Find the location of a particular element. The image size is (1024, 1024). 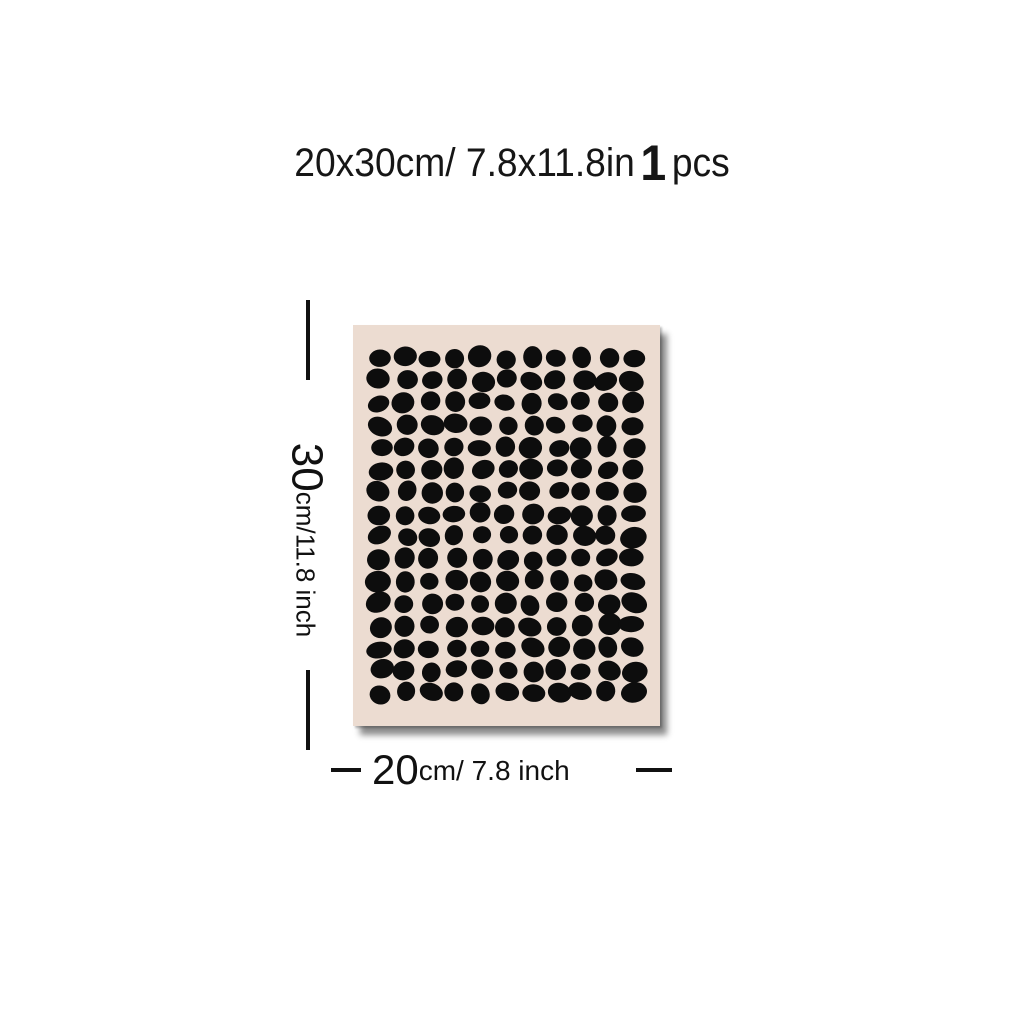

width-unit-text: cm/ 7.8 inch is located at coordinates (494, 770).